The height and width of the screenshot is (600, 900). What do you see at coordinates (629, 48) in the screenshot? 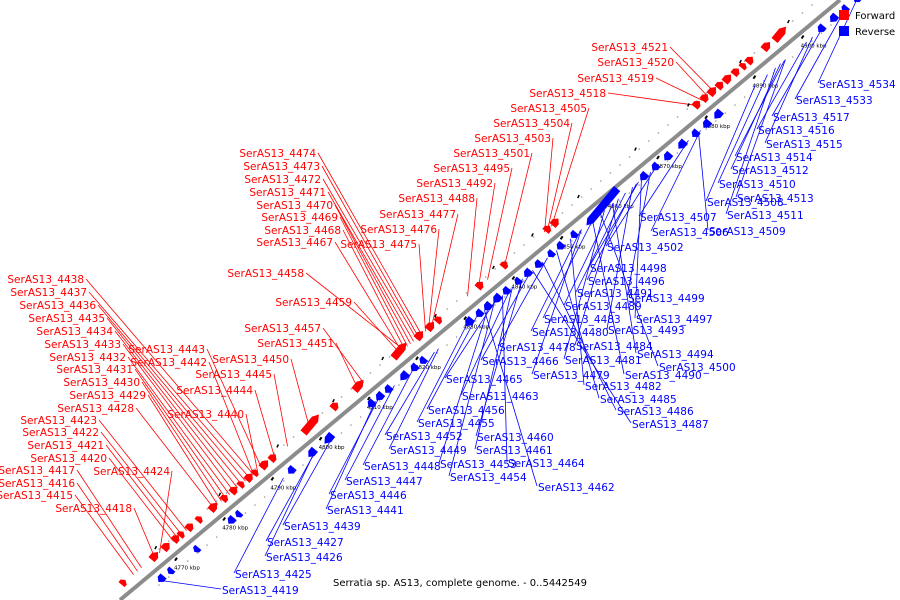
I see `forward-gene-label: SerAS13_4521` at bounding box center [629, 48].